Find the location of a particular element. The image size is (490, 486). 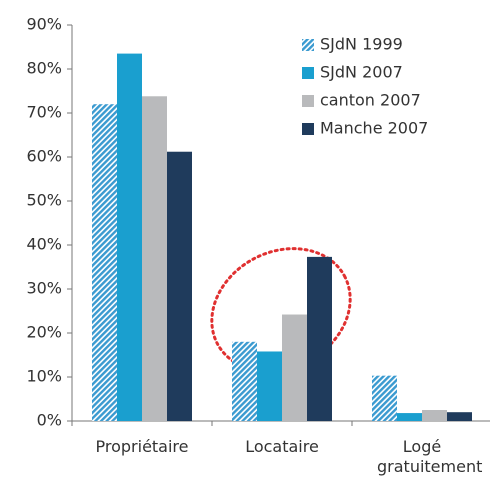

x-tick-label: Logé gratuitement is located at coordinates (430, 456).